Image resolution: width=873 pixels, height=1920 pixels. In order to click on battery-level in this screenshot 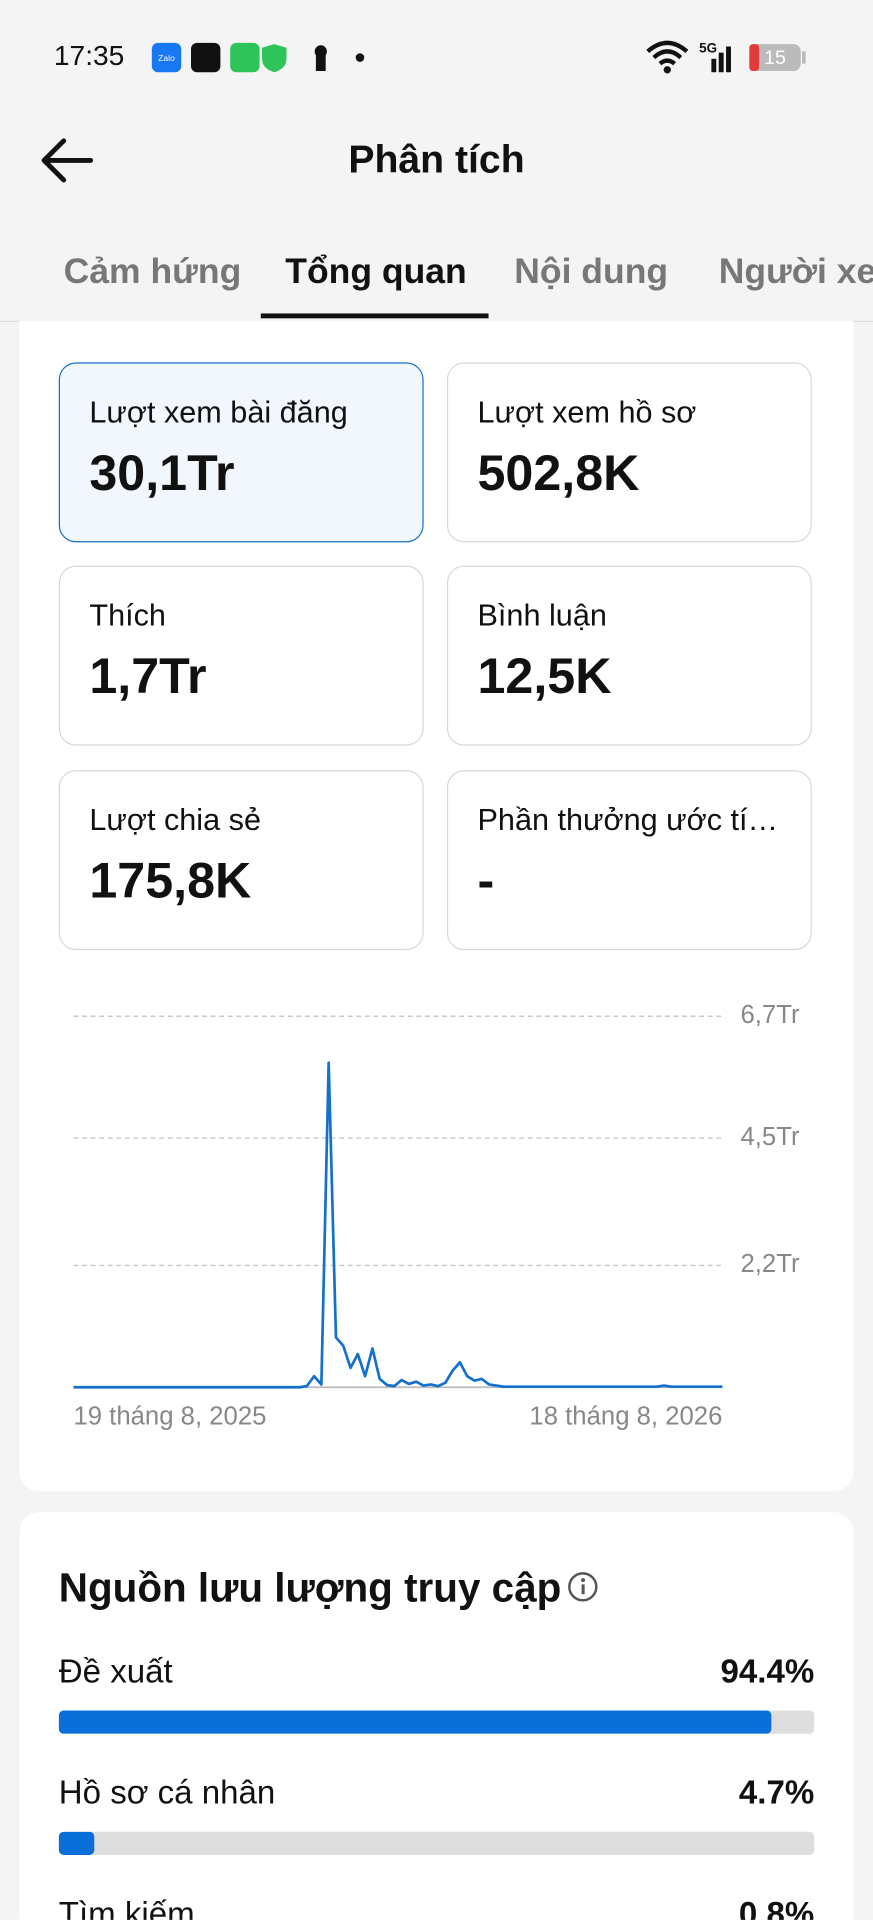, I will do `click(754, 58)`.